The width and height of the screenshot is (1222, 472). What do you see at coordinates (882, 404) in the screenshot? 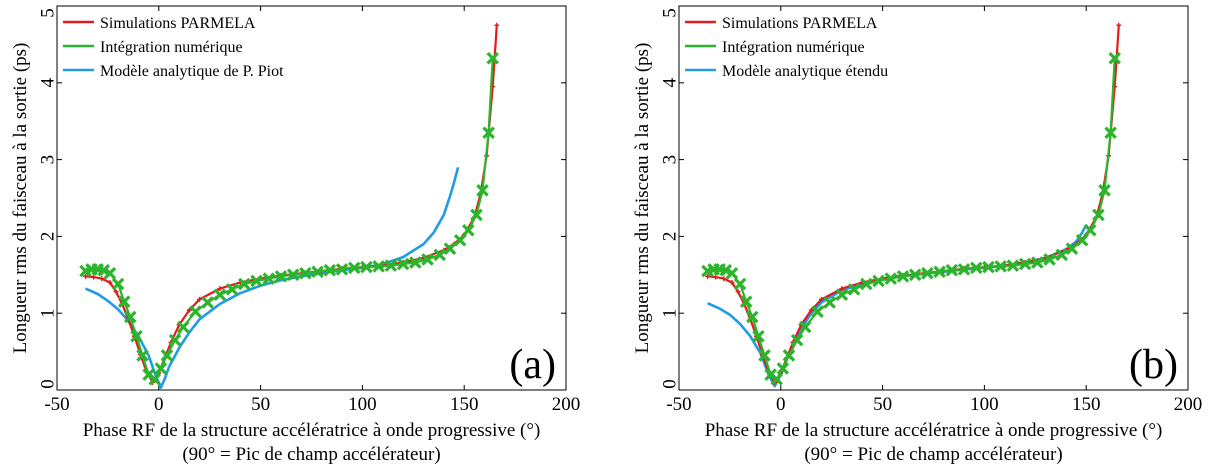
I see `x-tick-label: 50` at bounding box center [882, 404].